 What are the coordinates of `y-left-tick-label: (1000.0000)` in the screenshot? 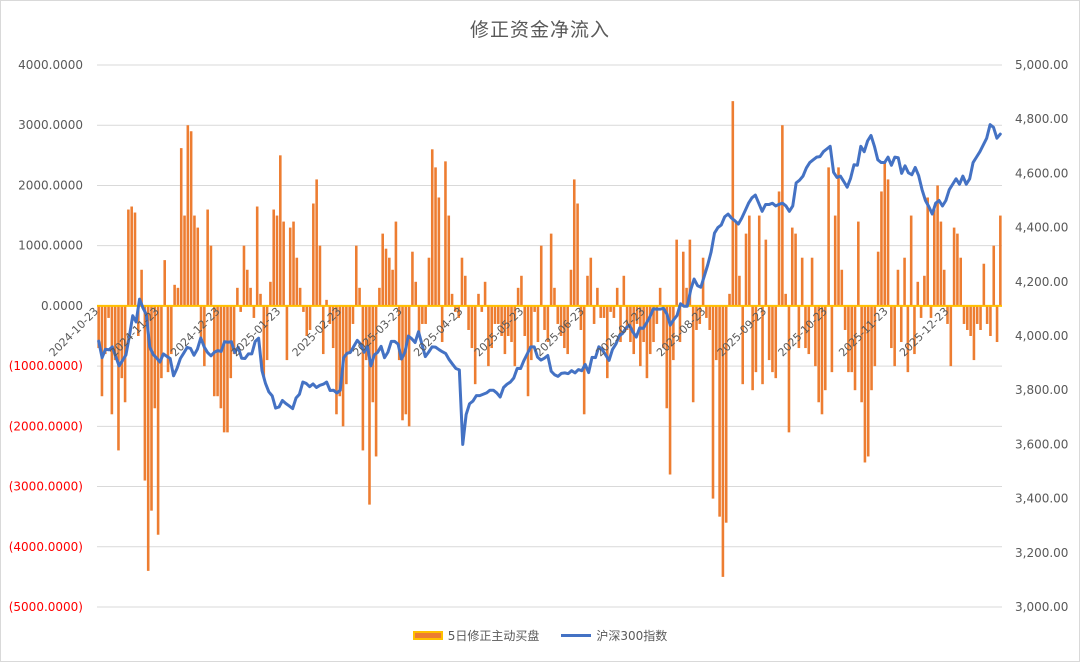 It's located at (46, 366).